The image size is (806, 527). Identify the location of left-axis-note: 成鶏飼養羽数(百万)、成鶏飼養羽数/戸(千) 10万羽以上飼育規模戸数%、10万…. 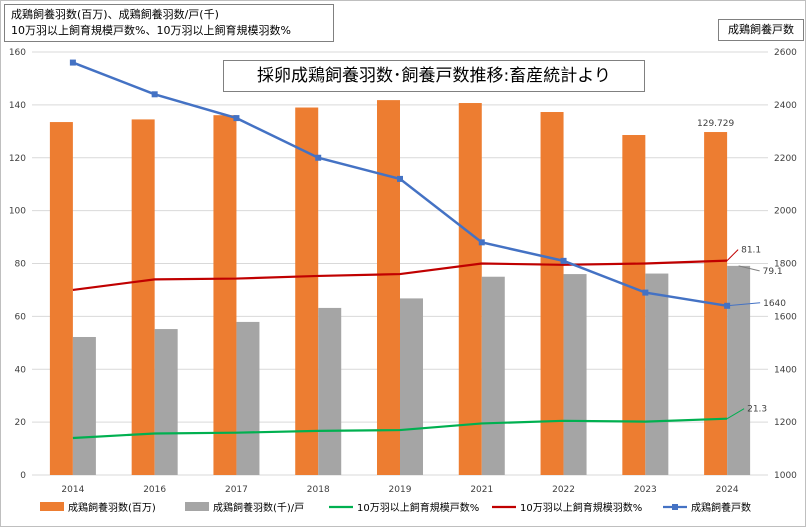
(169, 23).